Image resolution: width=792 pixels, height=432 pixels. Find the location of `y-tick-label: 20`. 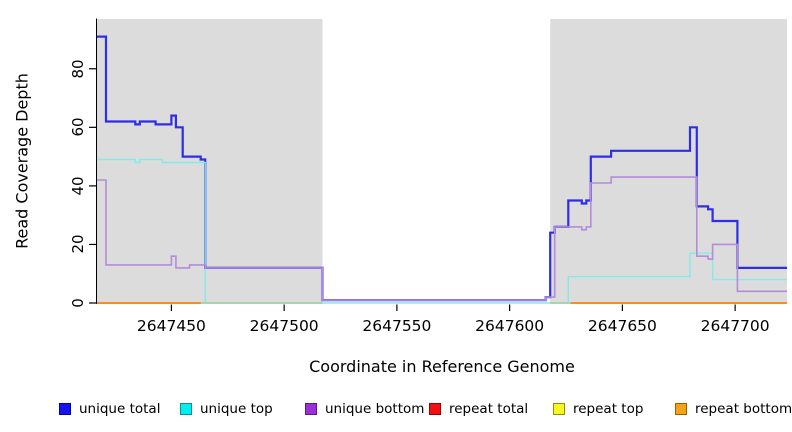

y-tick-label: 20 is located at coordinates (78, 244).